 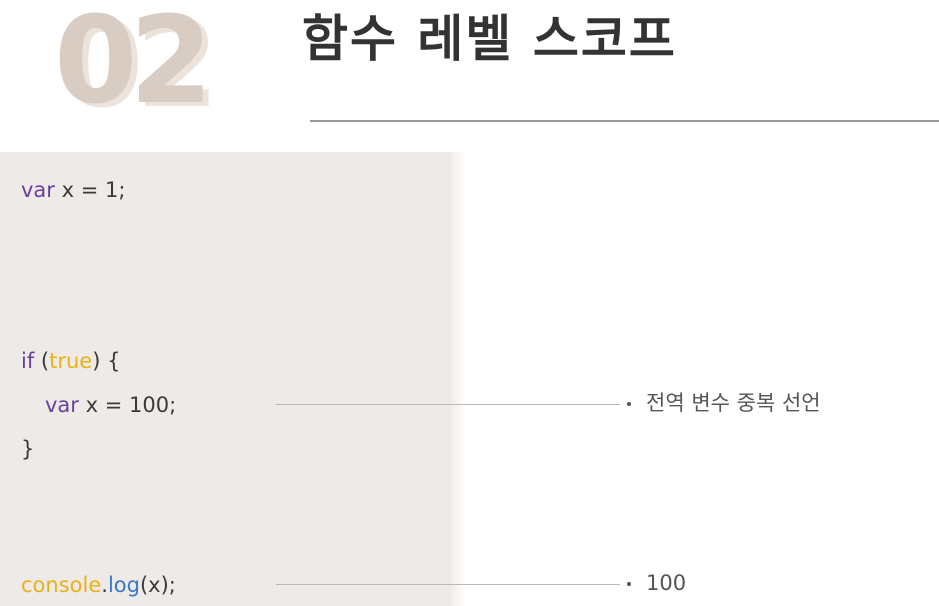 I want to click on code-line-close-brace: }, so click(x=27, y=449).